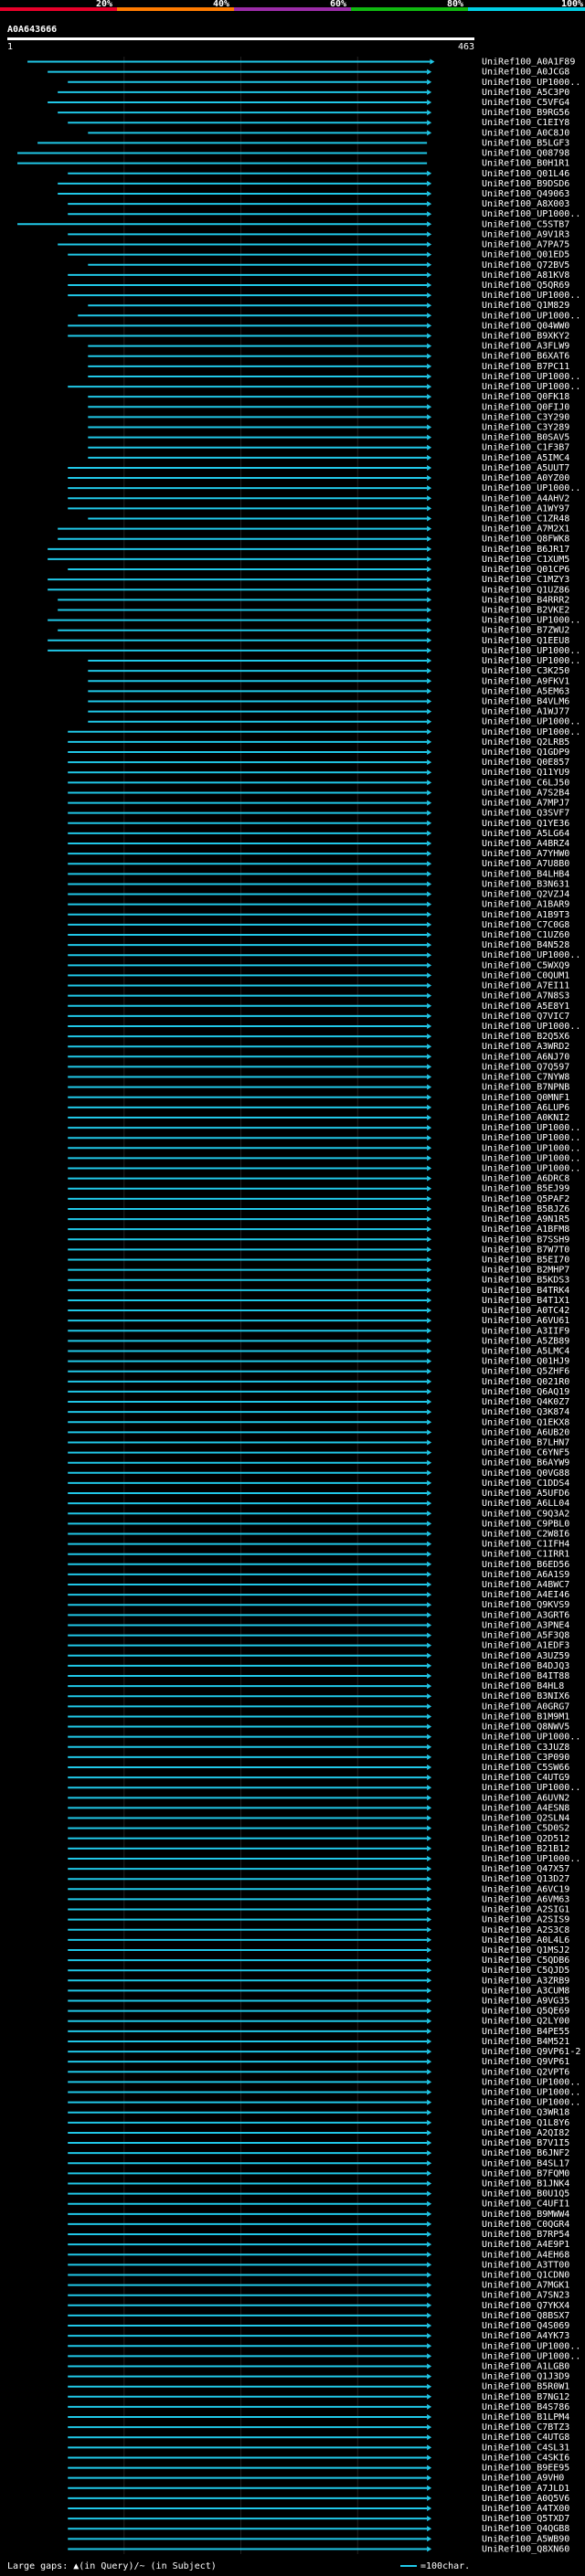 The width and height of the screenshot is (585, 2576). Describe the element at coordinates (525, 975) in the screenshot. I see `hit-label: UniRef100_C0QUM1` at that location.